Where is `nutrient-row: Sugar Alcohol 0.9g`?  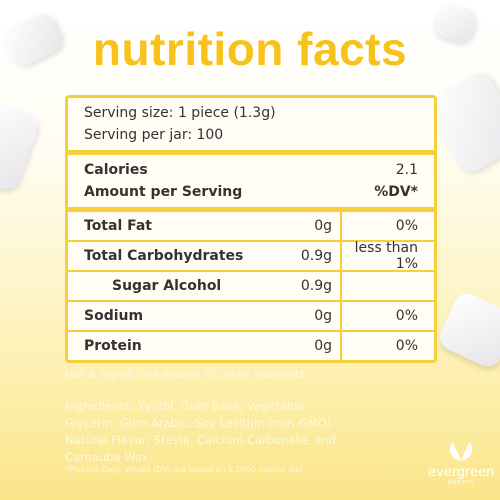
nutrient-row: Sugar Alcohol 0.9g is located at coordinates (251, 287).